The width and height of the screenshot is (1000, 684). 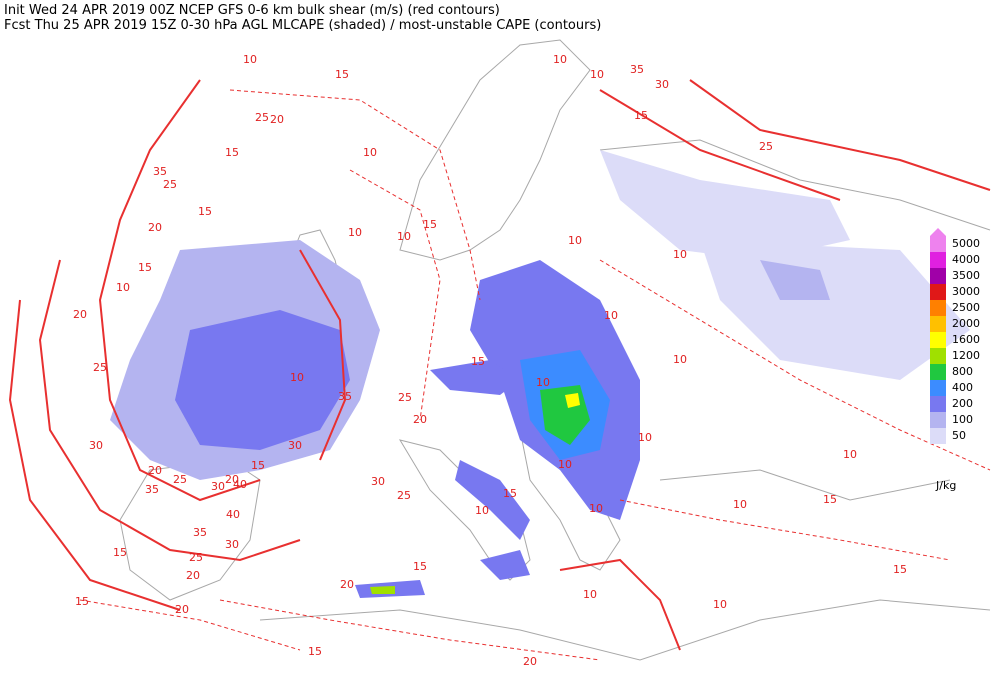 What do you see at coordinates (959, 435) in the screenshot?
I see `legend-label: 50` at bounding box center [959, 435].